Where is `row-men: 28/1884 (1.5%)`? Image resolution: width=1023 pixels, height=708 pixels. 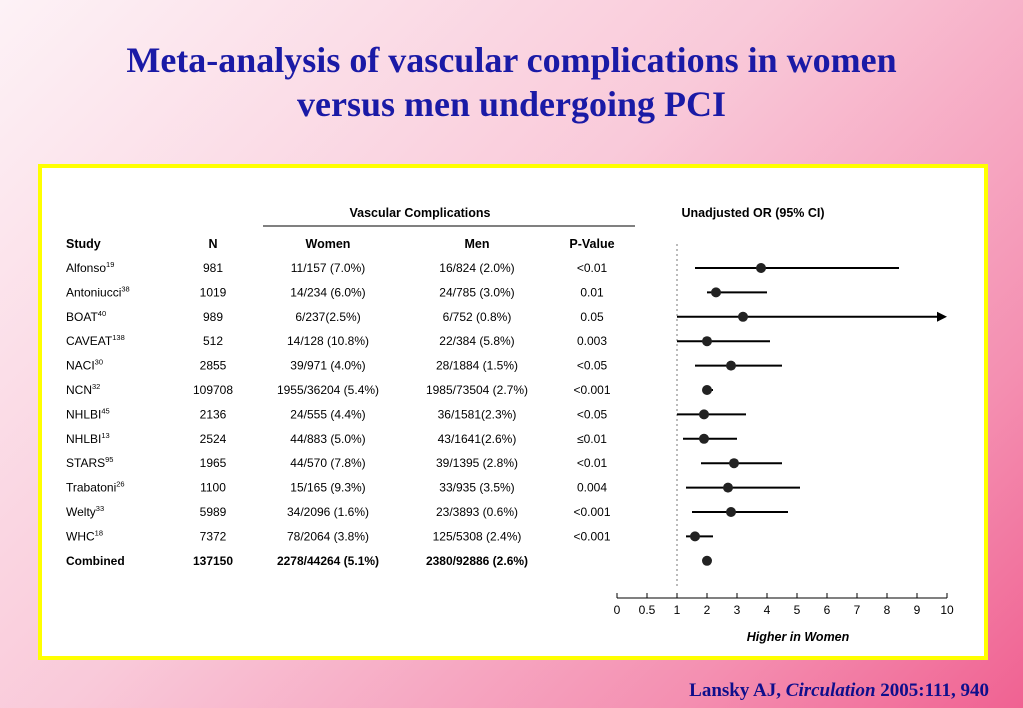
row-men: 28/1884 (1.5%) is located at coordinates (477, 366).